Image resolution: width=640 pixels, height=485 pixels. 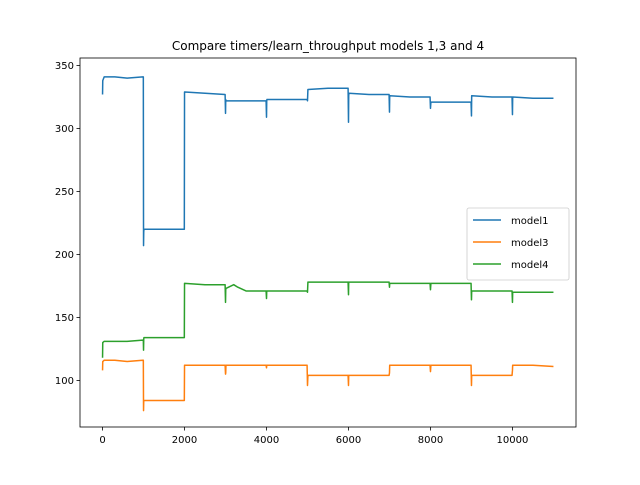 What do you see at coordinates (327, 319) in the screenshot?
I see `series-line-model4` at bounding box center [327, 319].